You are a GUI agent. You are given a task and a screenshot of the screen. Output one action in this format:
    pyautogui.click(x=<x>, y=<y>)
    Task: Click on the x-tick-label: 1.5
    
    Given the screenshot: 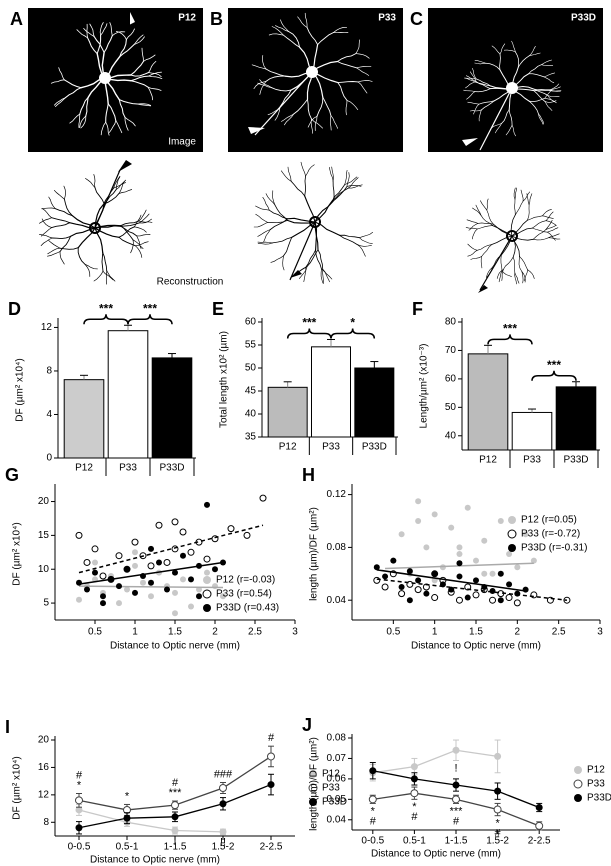 What is the action you would take?
    pyautogui.click(x=175, y=632)
    